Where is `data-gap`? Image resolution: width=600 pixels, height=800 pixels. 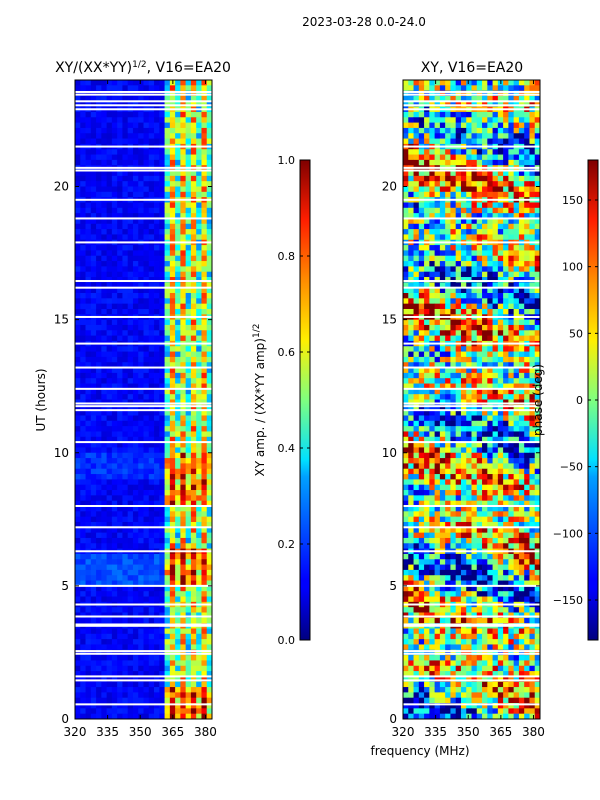 data-gap is located at coordinates (143, 367).